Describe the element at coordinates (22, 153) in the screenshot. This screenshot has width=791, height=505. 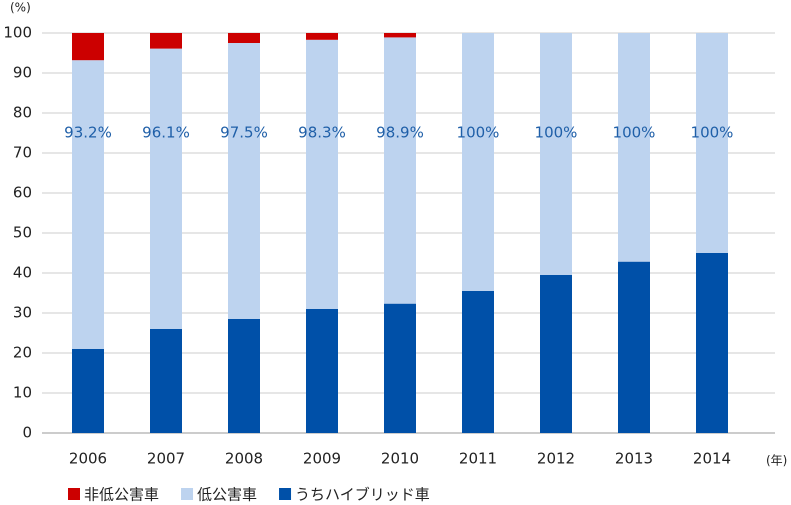
I see `y-tick-label: 70` at that location.